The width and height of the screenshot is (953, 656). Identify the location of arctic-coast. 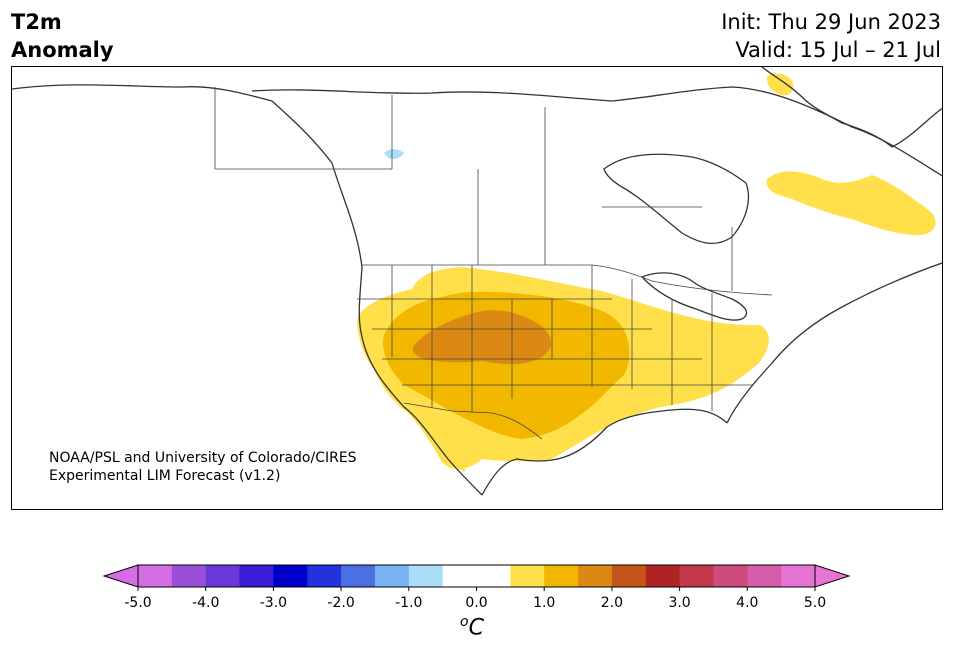
(596, 131).